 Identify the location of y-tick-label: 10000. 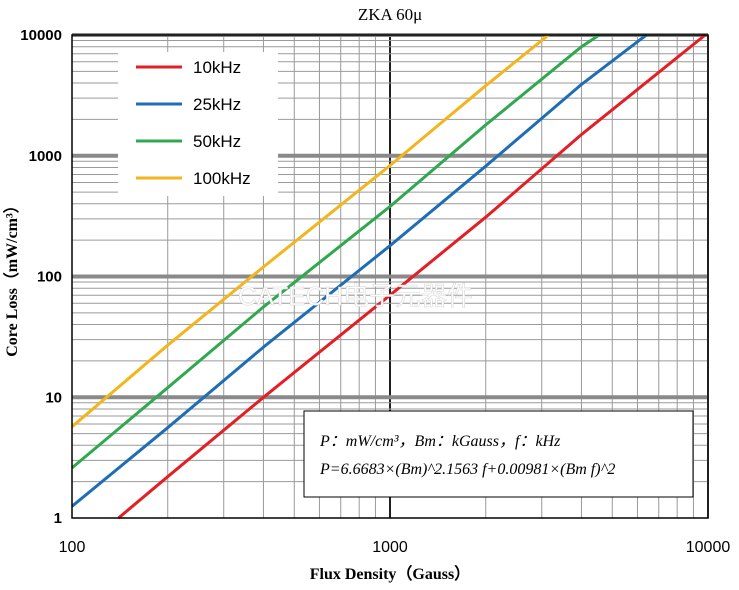
(41, 35).